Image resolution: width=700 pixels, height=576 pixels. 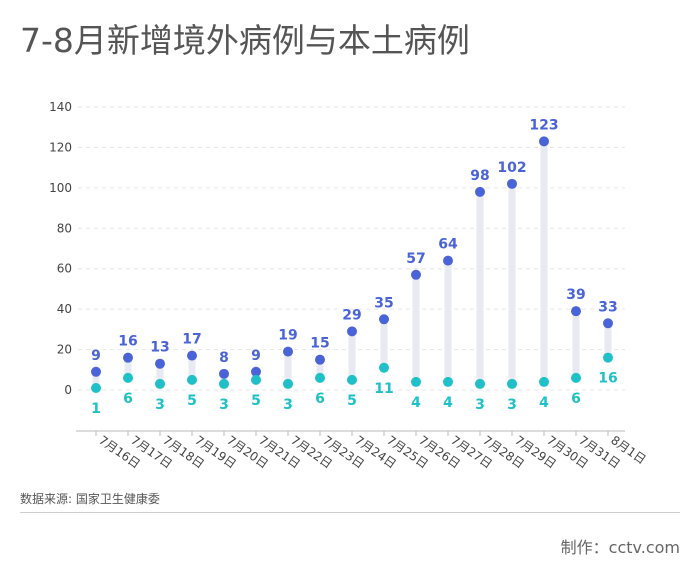 What do you see at coordinates (351, 315) in the screenshot?
I see `data-label-series1: 29` at bounding box center [351, 315].